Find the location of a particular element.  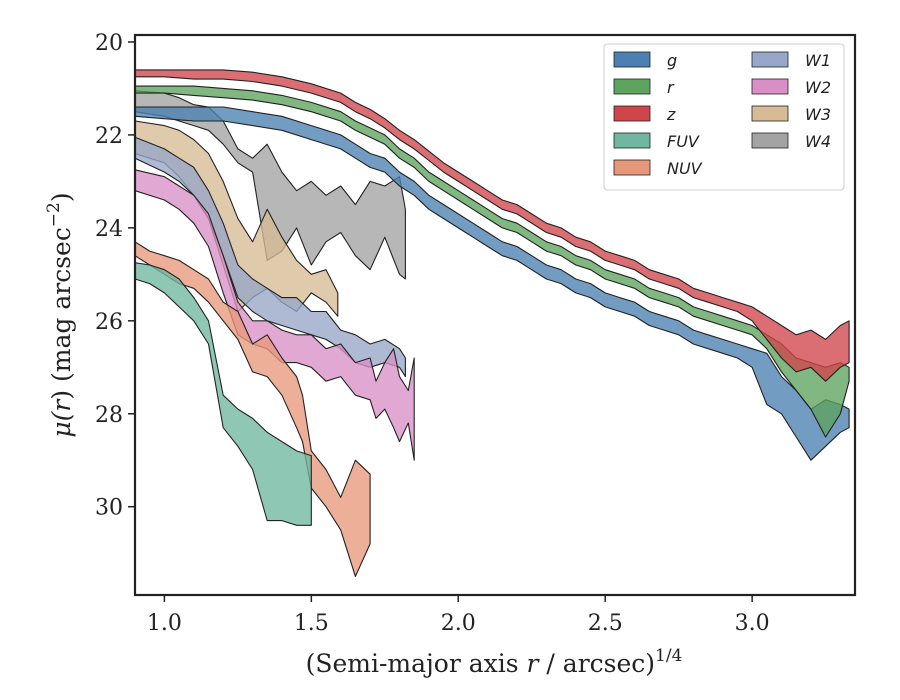

legend-swatch-g is located at coordinates (632, 59).